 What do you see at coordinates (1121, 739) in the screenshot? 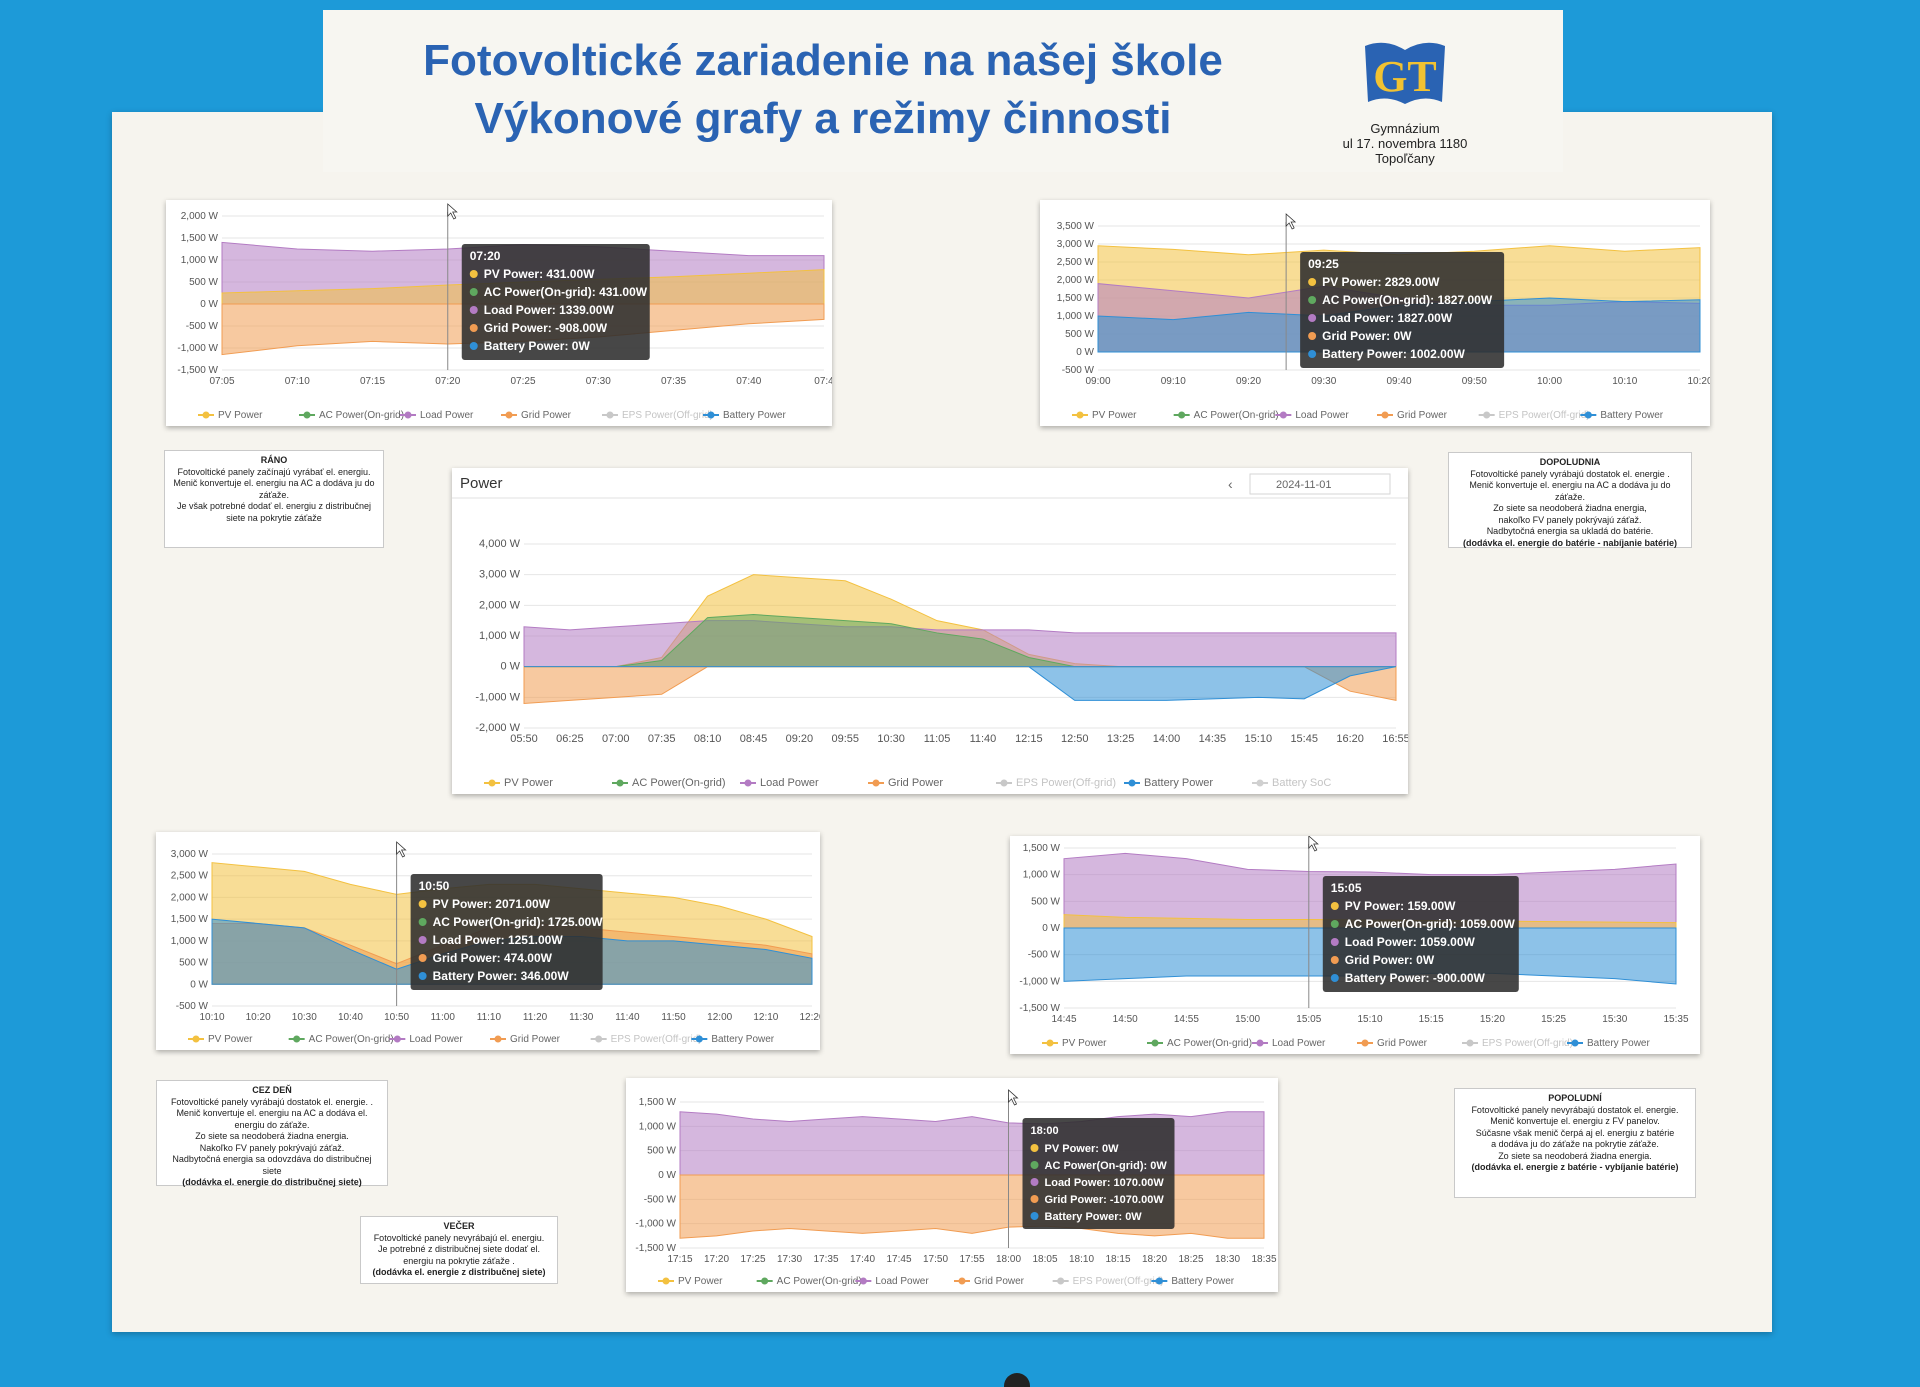
I see `x-tick-label: 13:25` at bounding box center [1121, 739].